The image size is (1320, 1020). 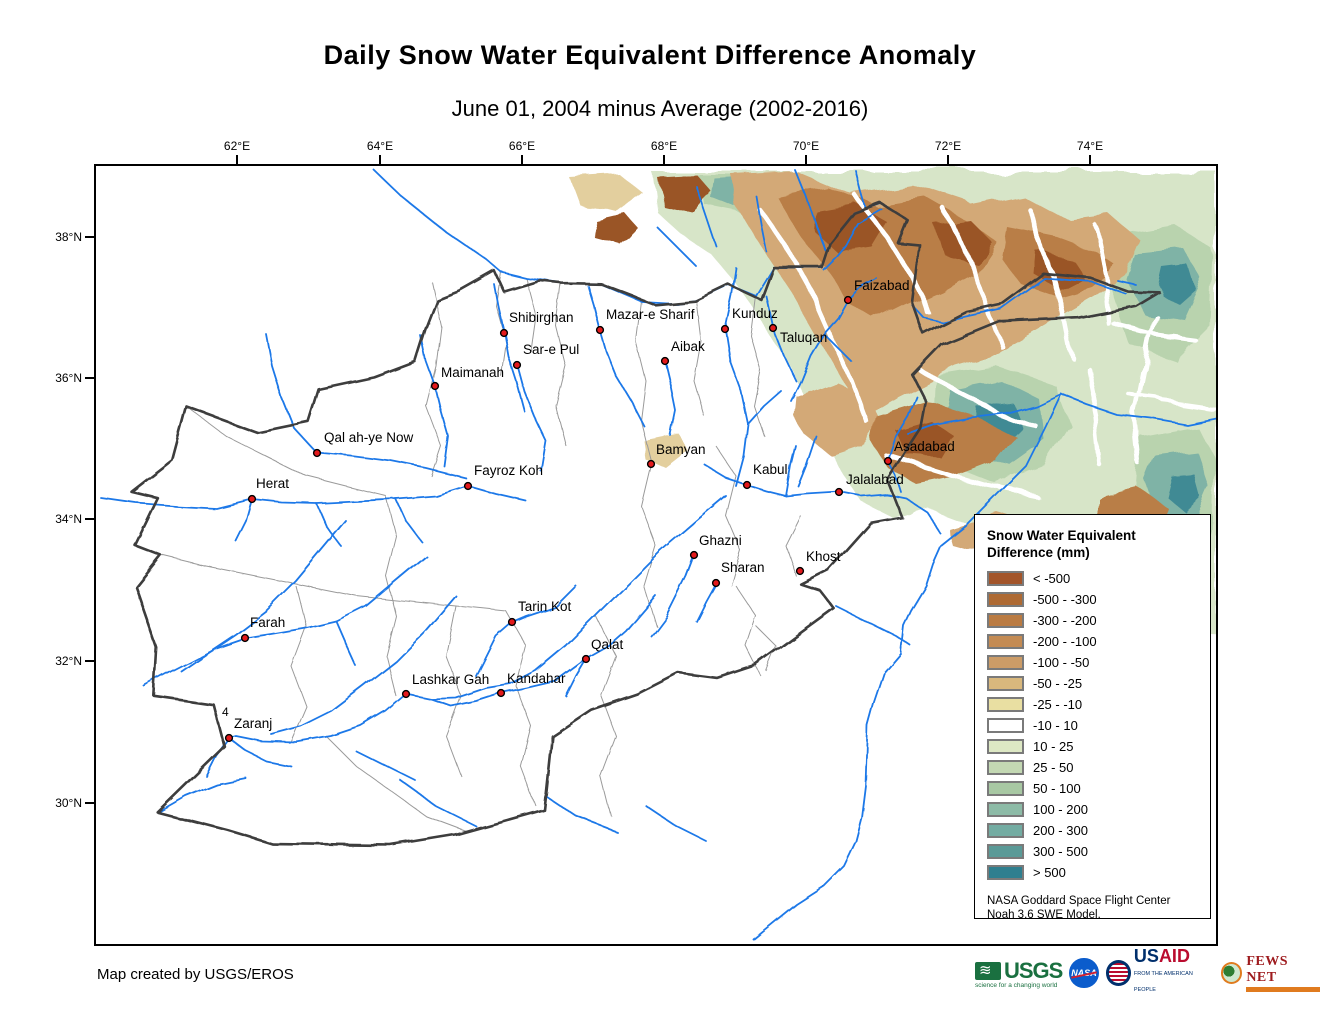 I want to click on usgs-wordmark: USGS, so click(x=1033, y=970).